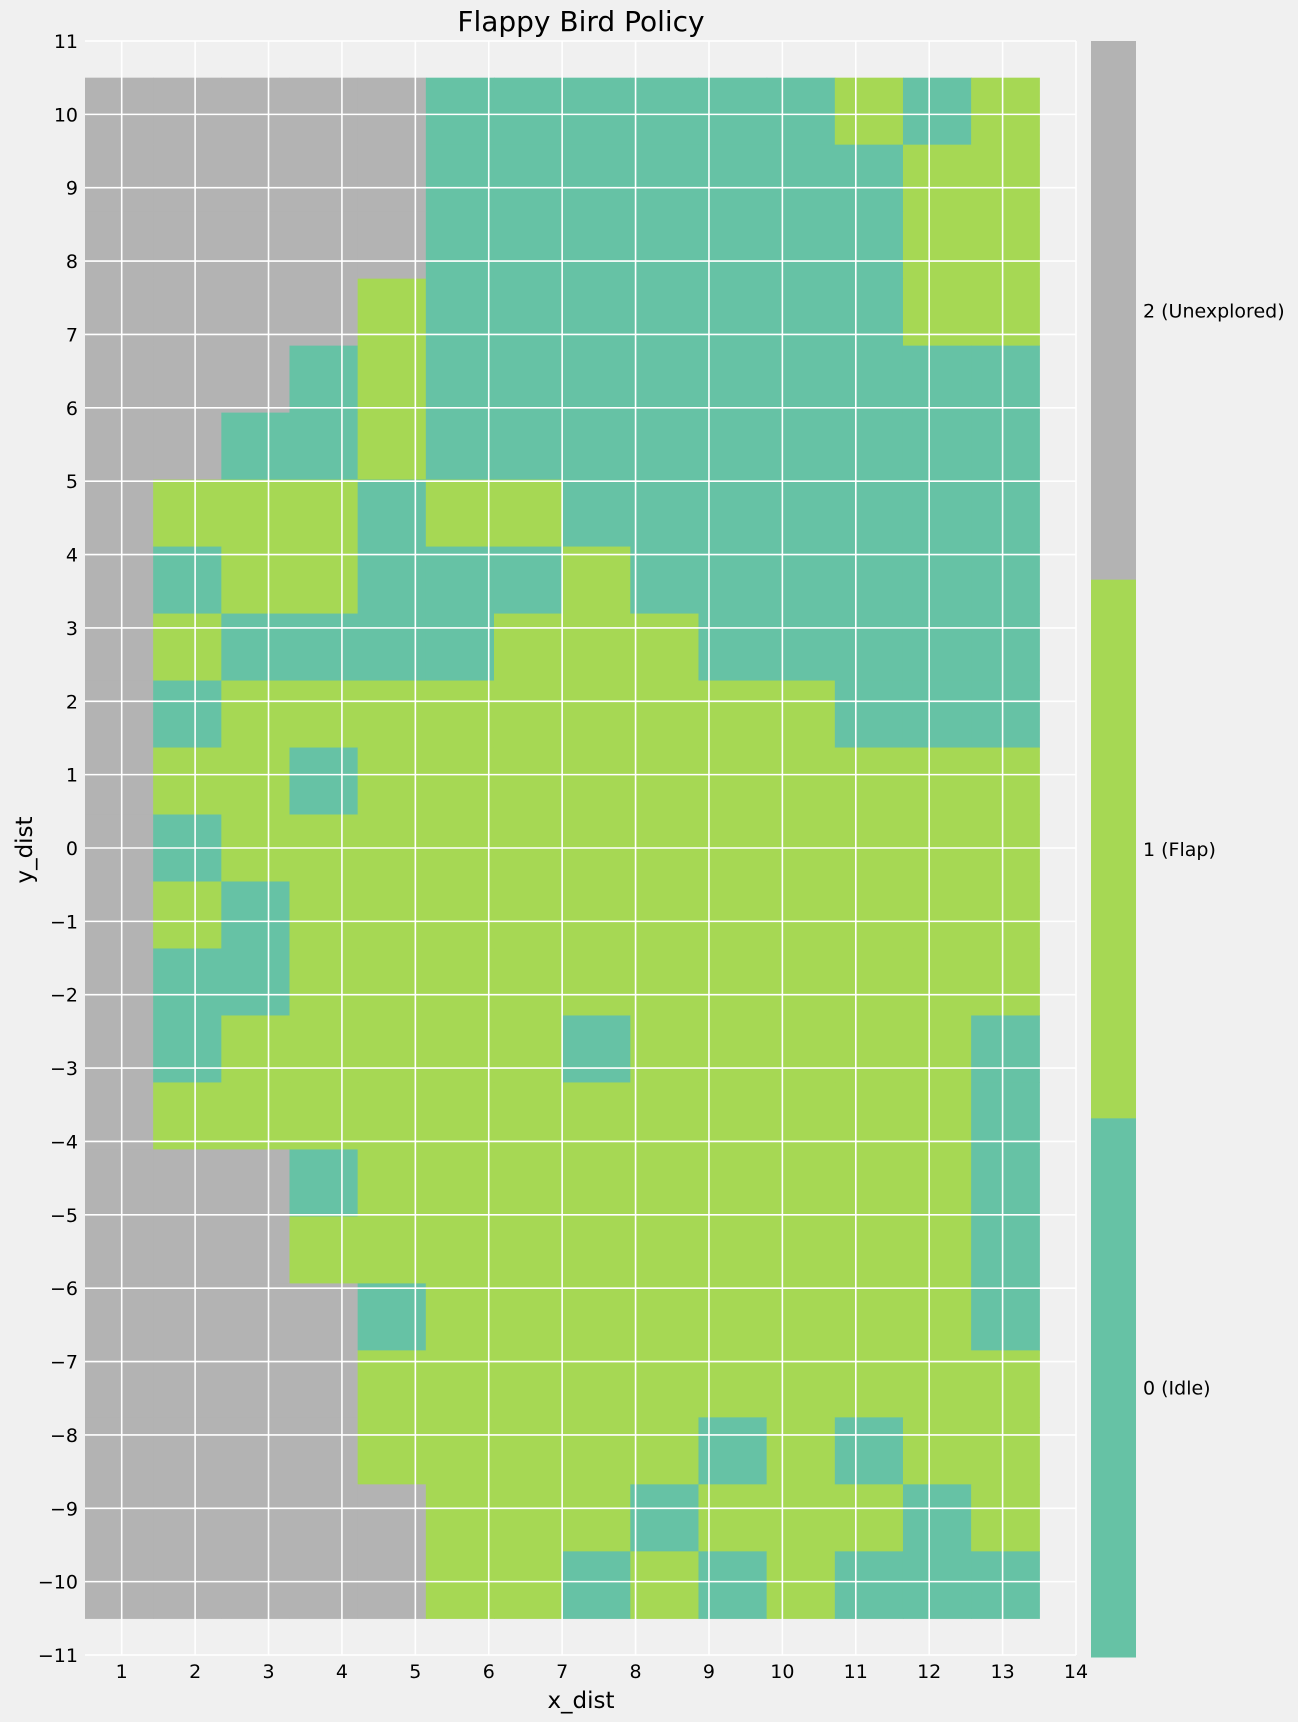 The width and height of the screenshot is (1298, 1722). I want to click on x-tick-label: 14, so click(1076, 1672).